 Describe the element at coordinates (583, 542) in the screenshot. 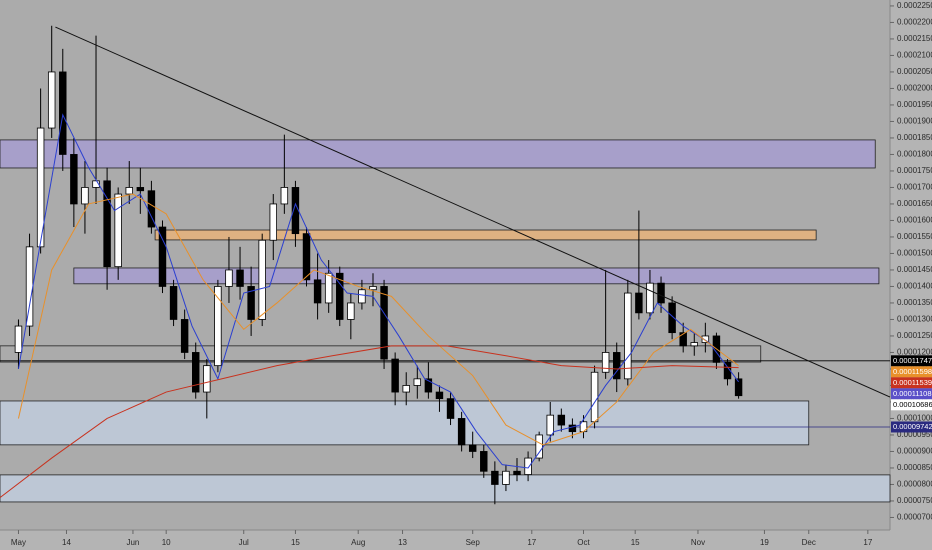

I see `x-tick-label: Oct` at that location.